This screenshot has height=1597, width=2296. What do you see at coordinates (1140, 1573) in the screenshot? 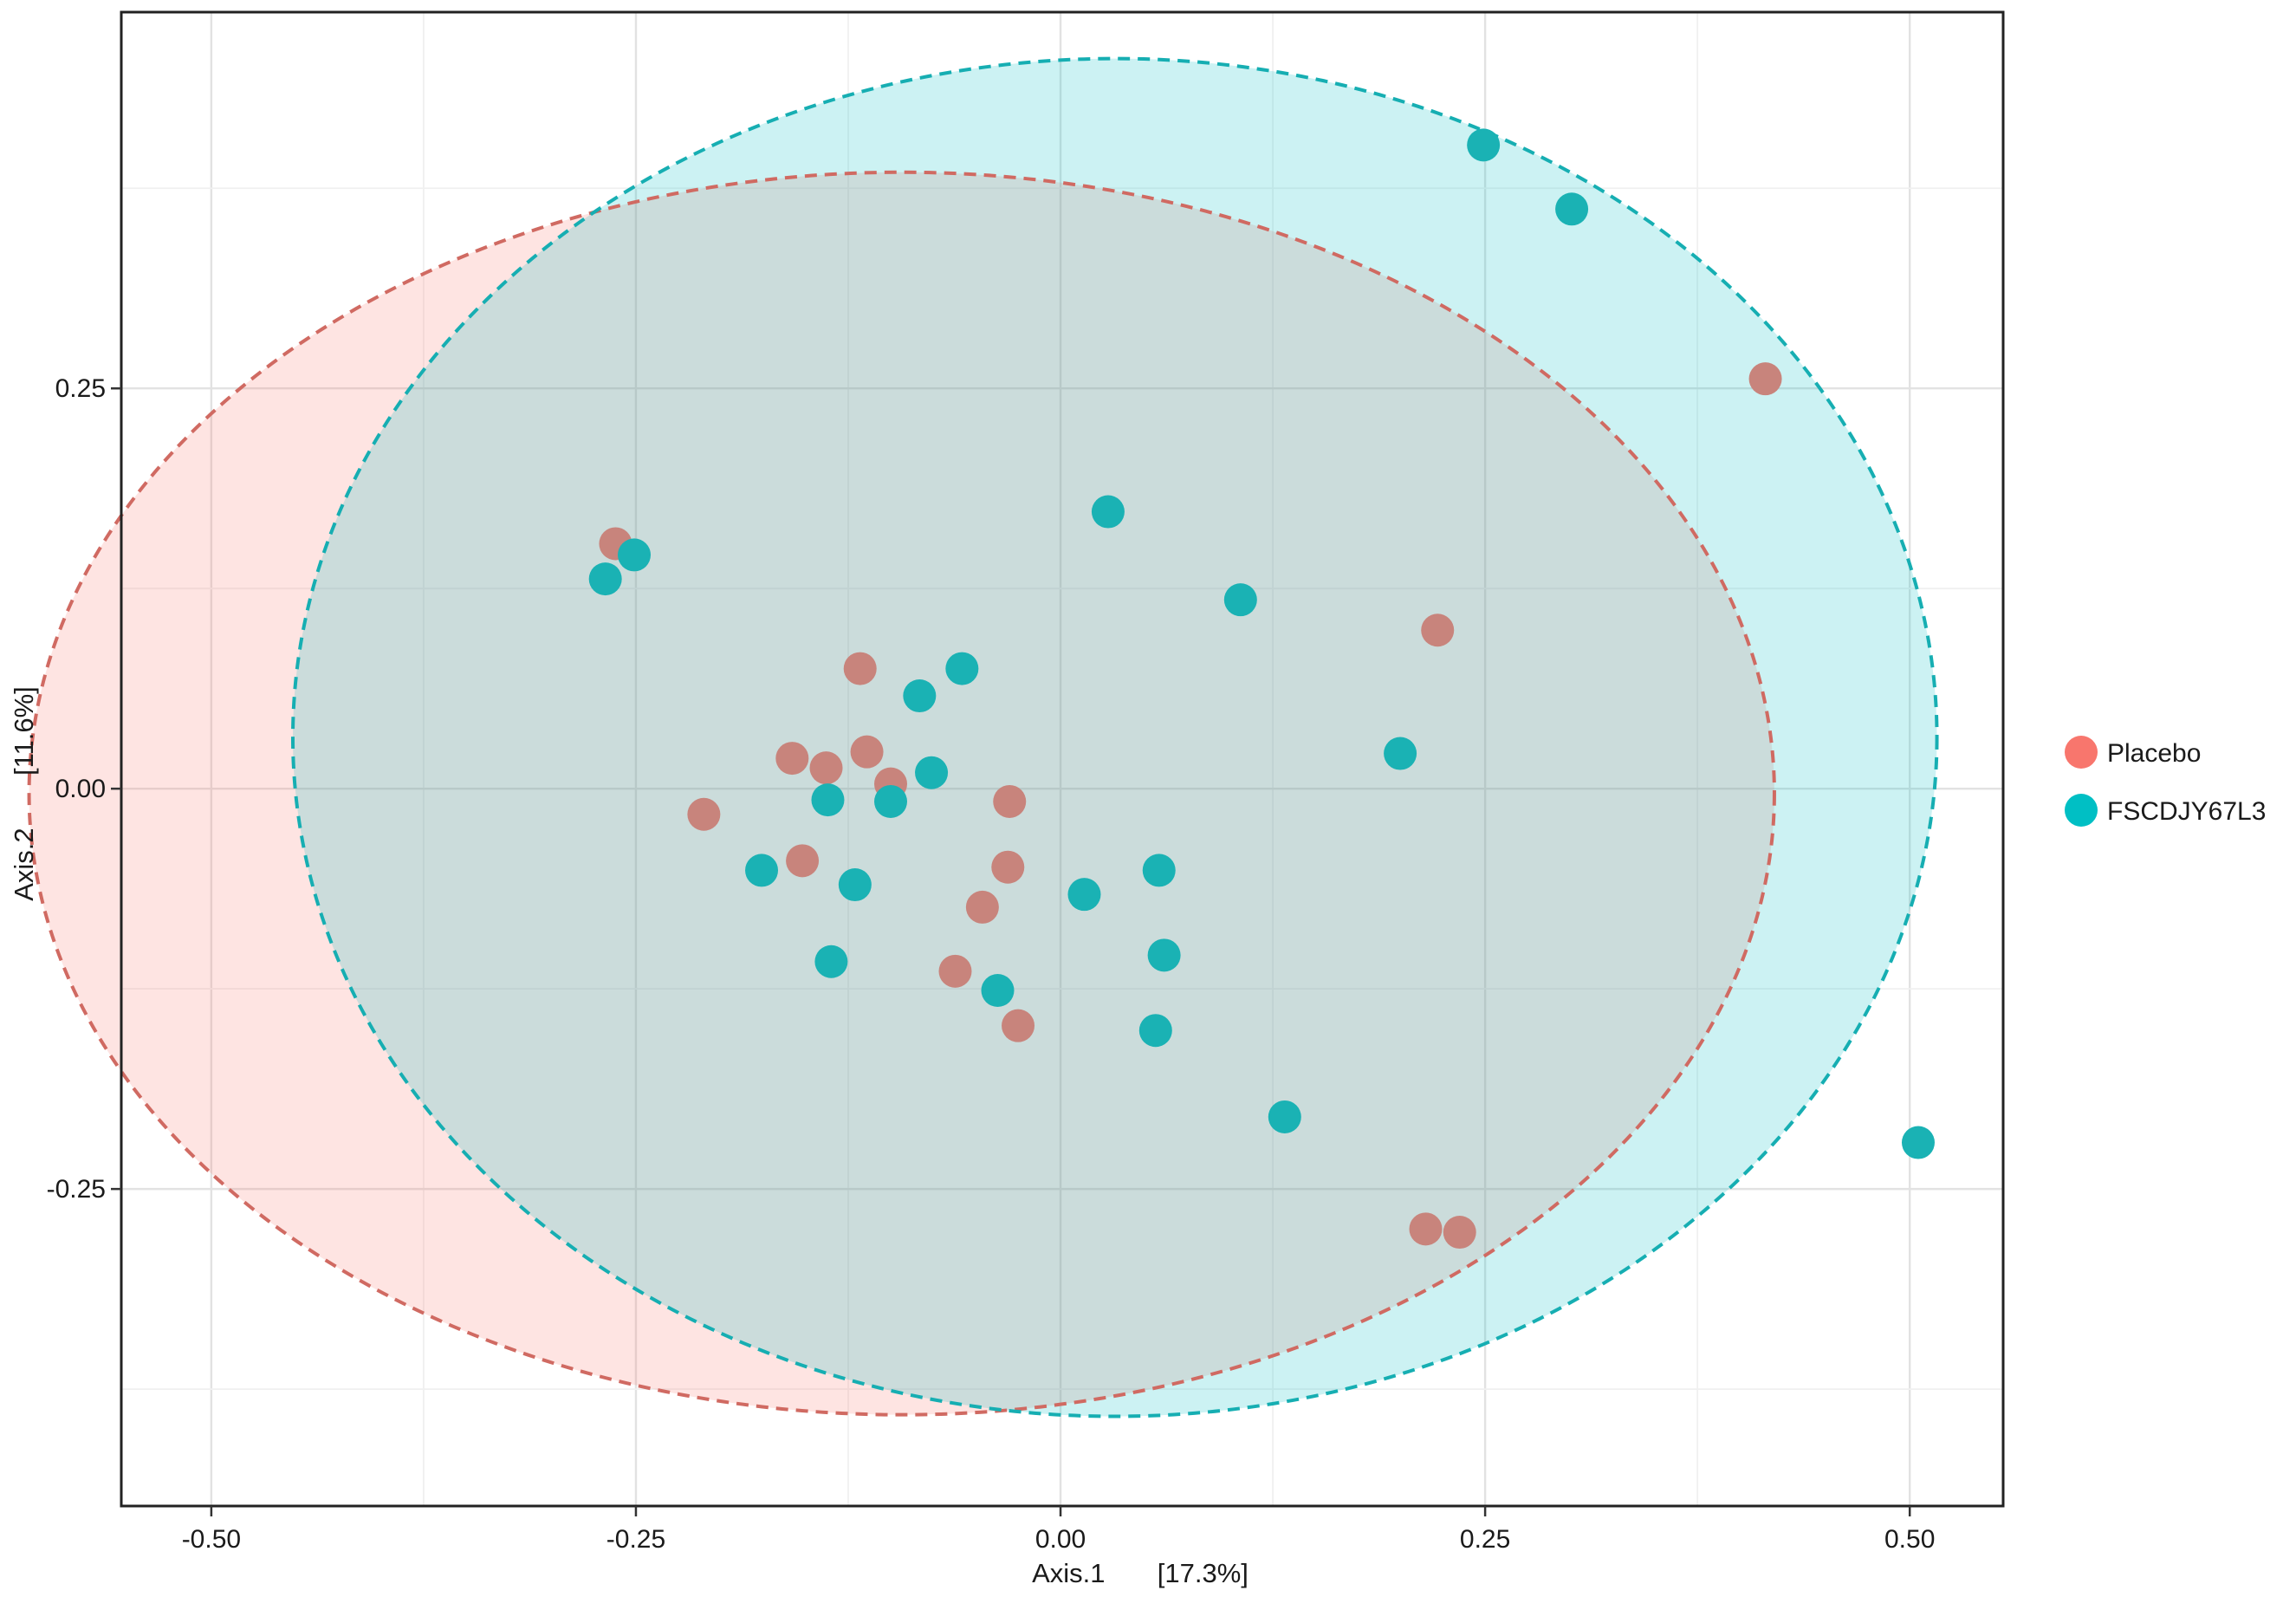
I see `x-axis-title: Axis.1 [17.3%]` at bounding box center [1140, 1573].